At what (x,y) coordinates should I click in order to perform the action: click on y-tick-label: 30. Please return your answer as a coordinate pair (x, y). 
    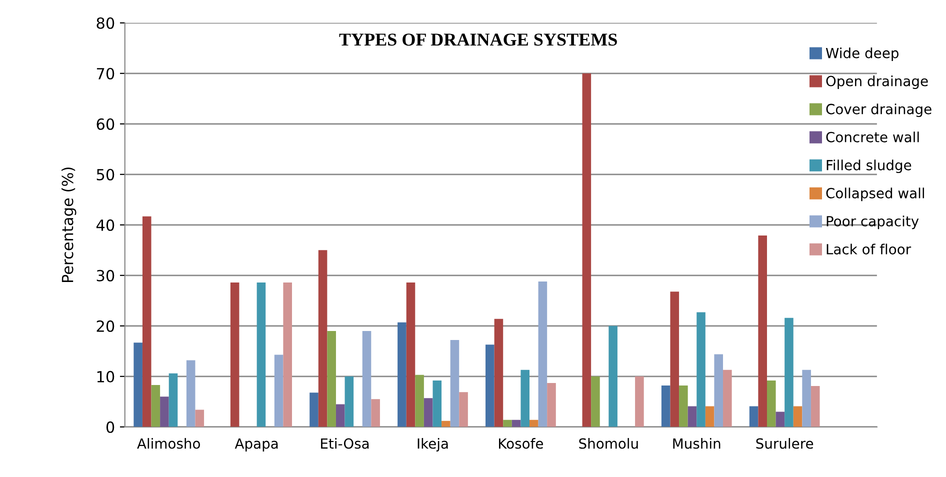
    Looking at the image, I should click on (105, 276).